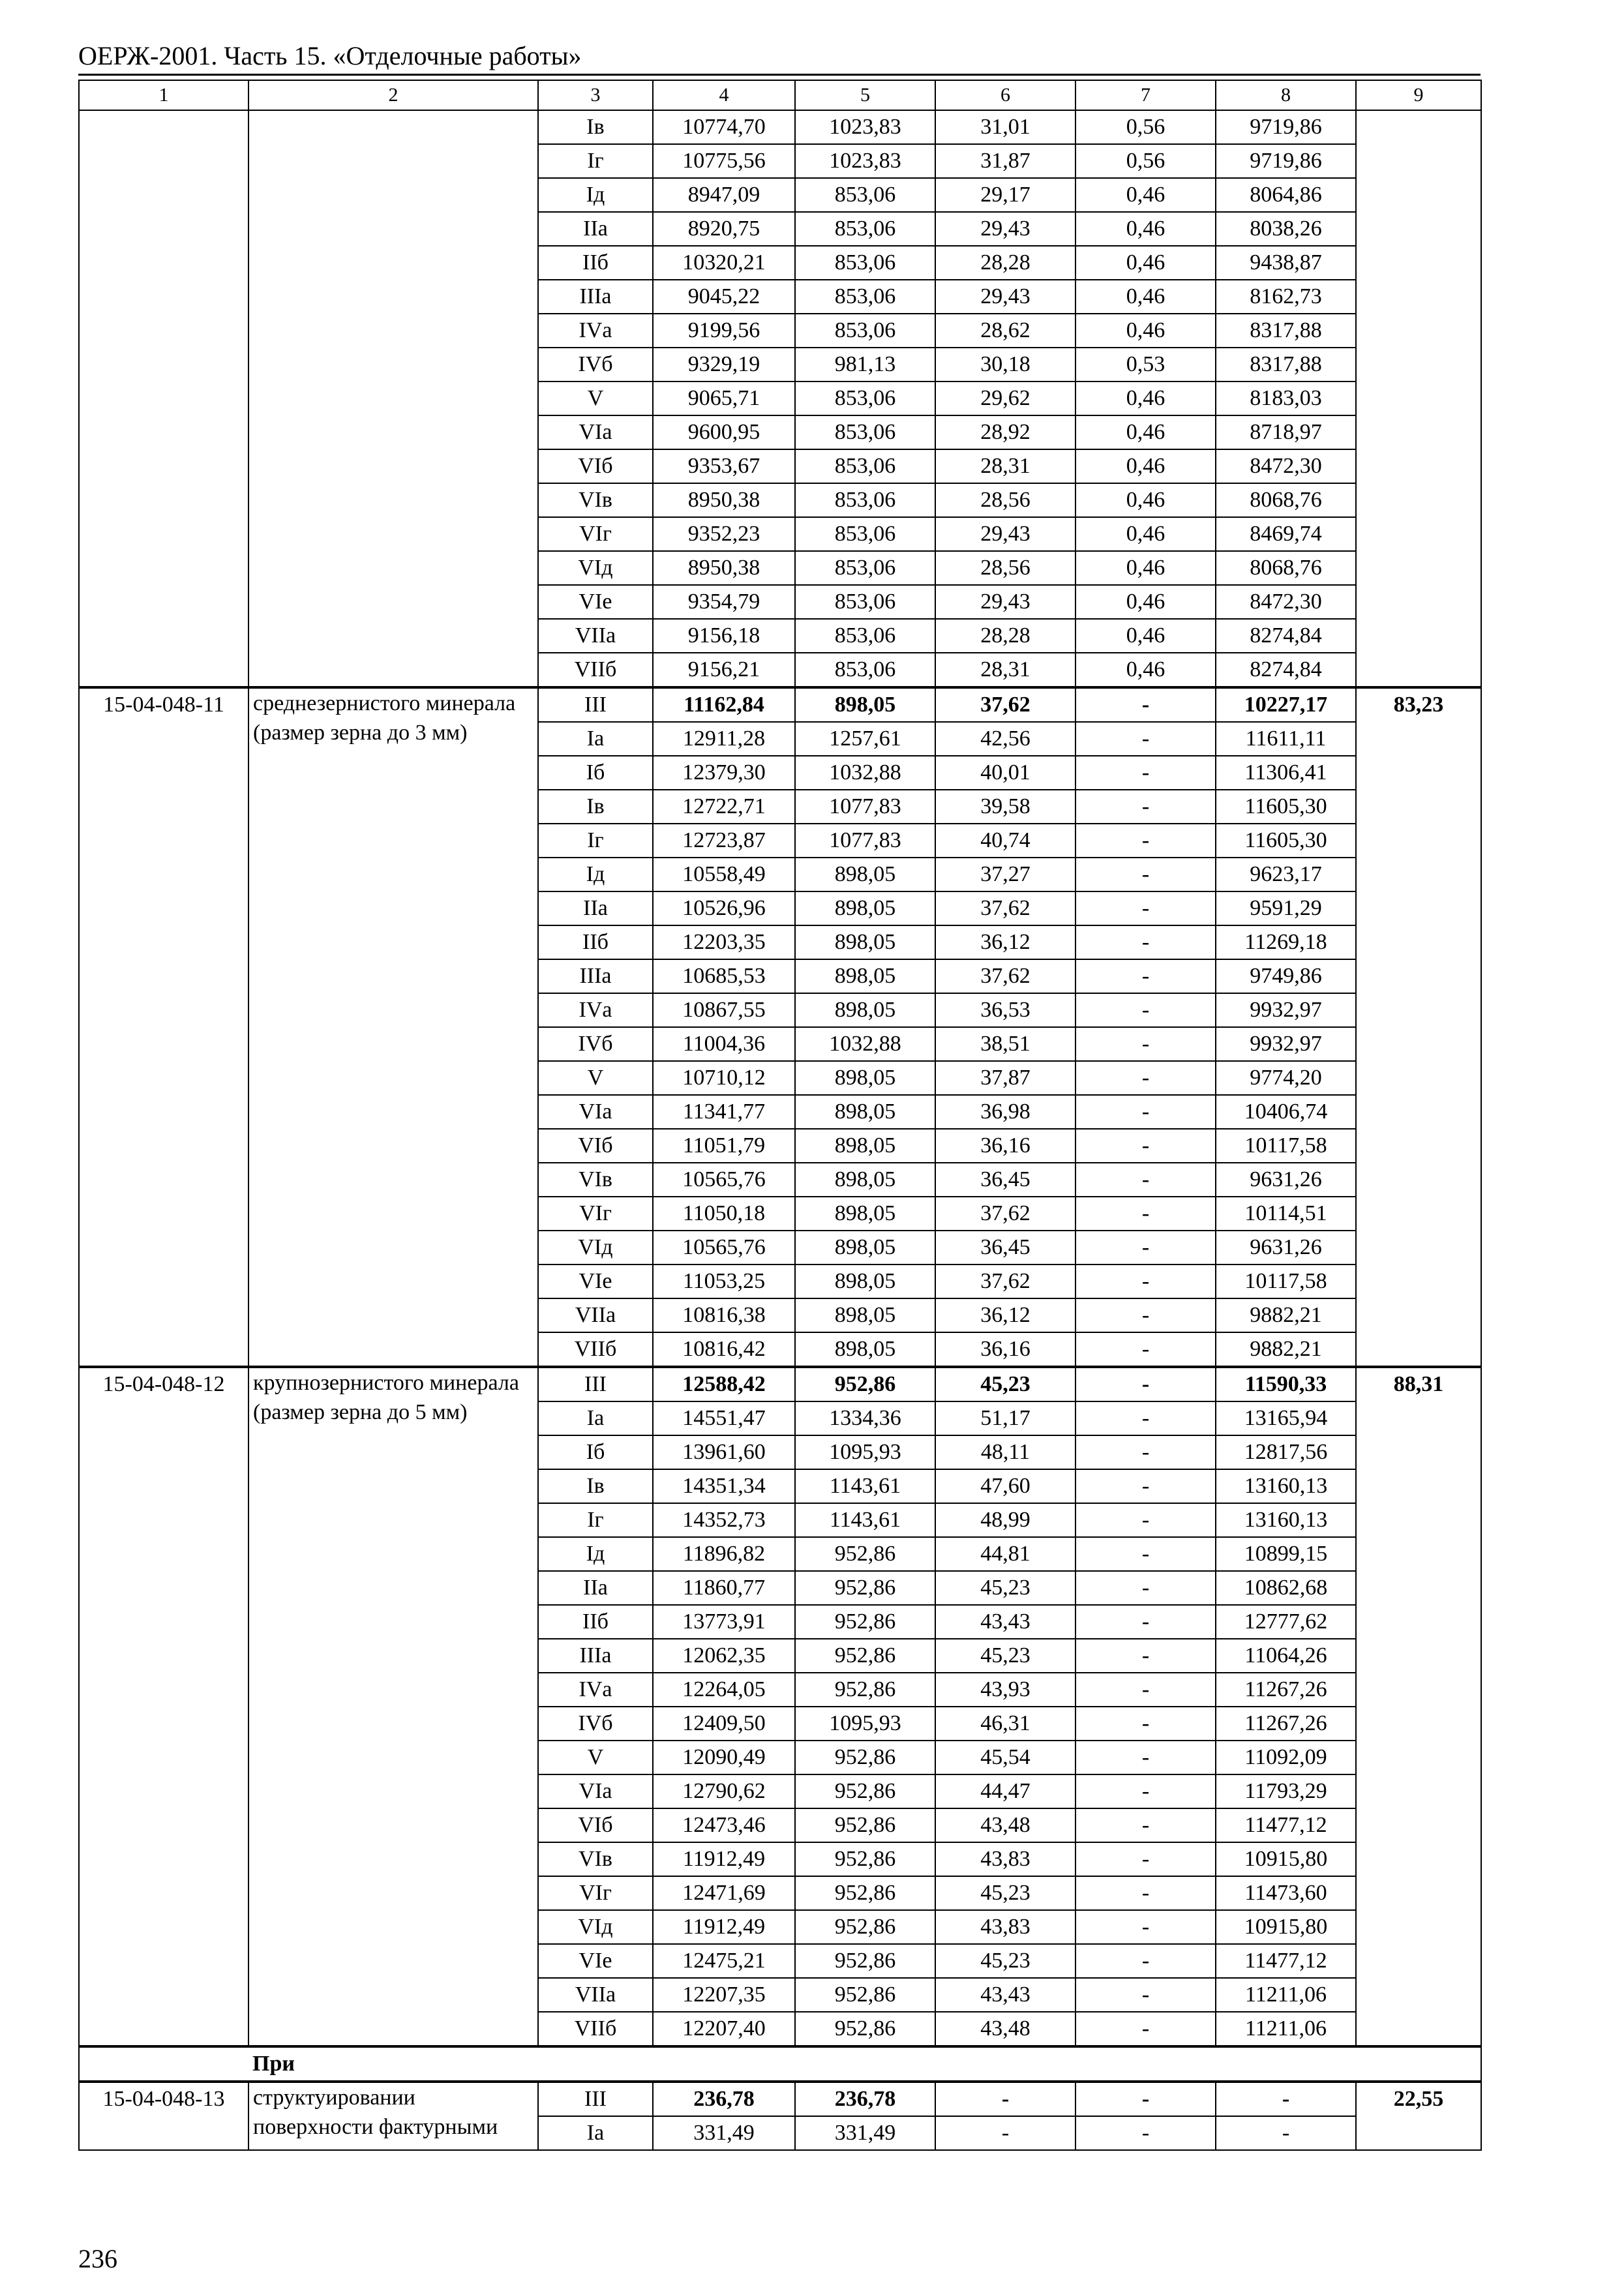  I want to click on table-row: VIIа 10816,38 898,05 36,12-9882,21, so click(780, 1315).